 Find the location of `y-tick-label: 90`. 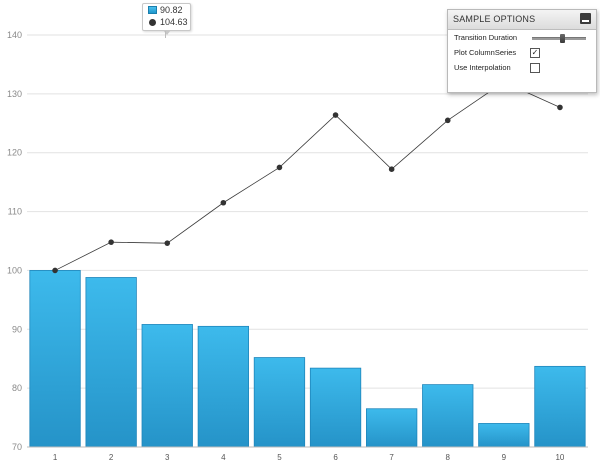

y-tick-label: 90 is located at coordinates (17, 329).